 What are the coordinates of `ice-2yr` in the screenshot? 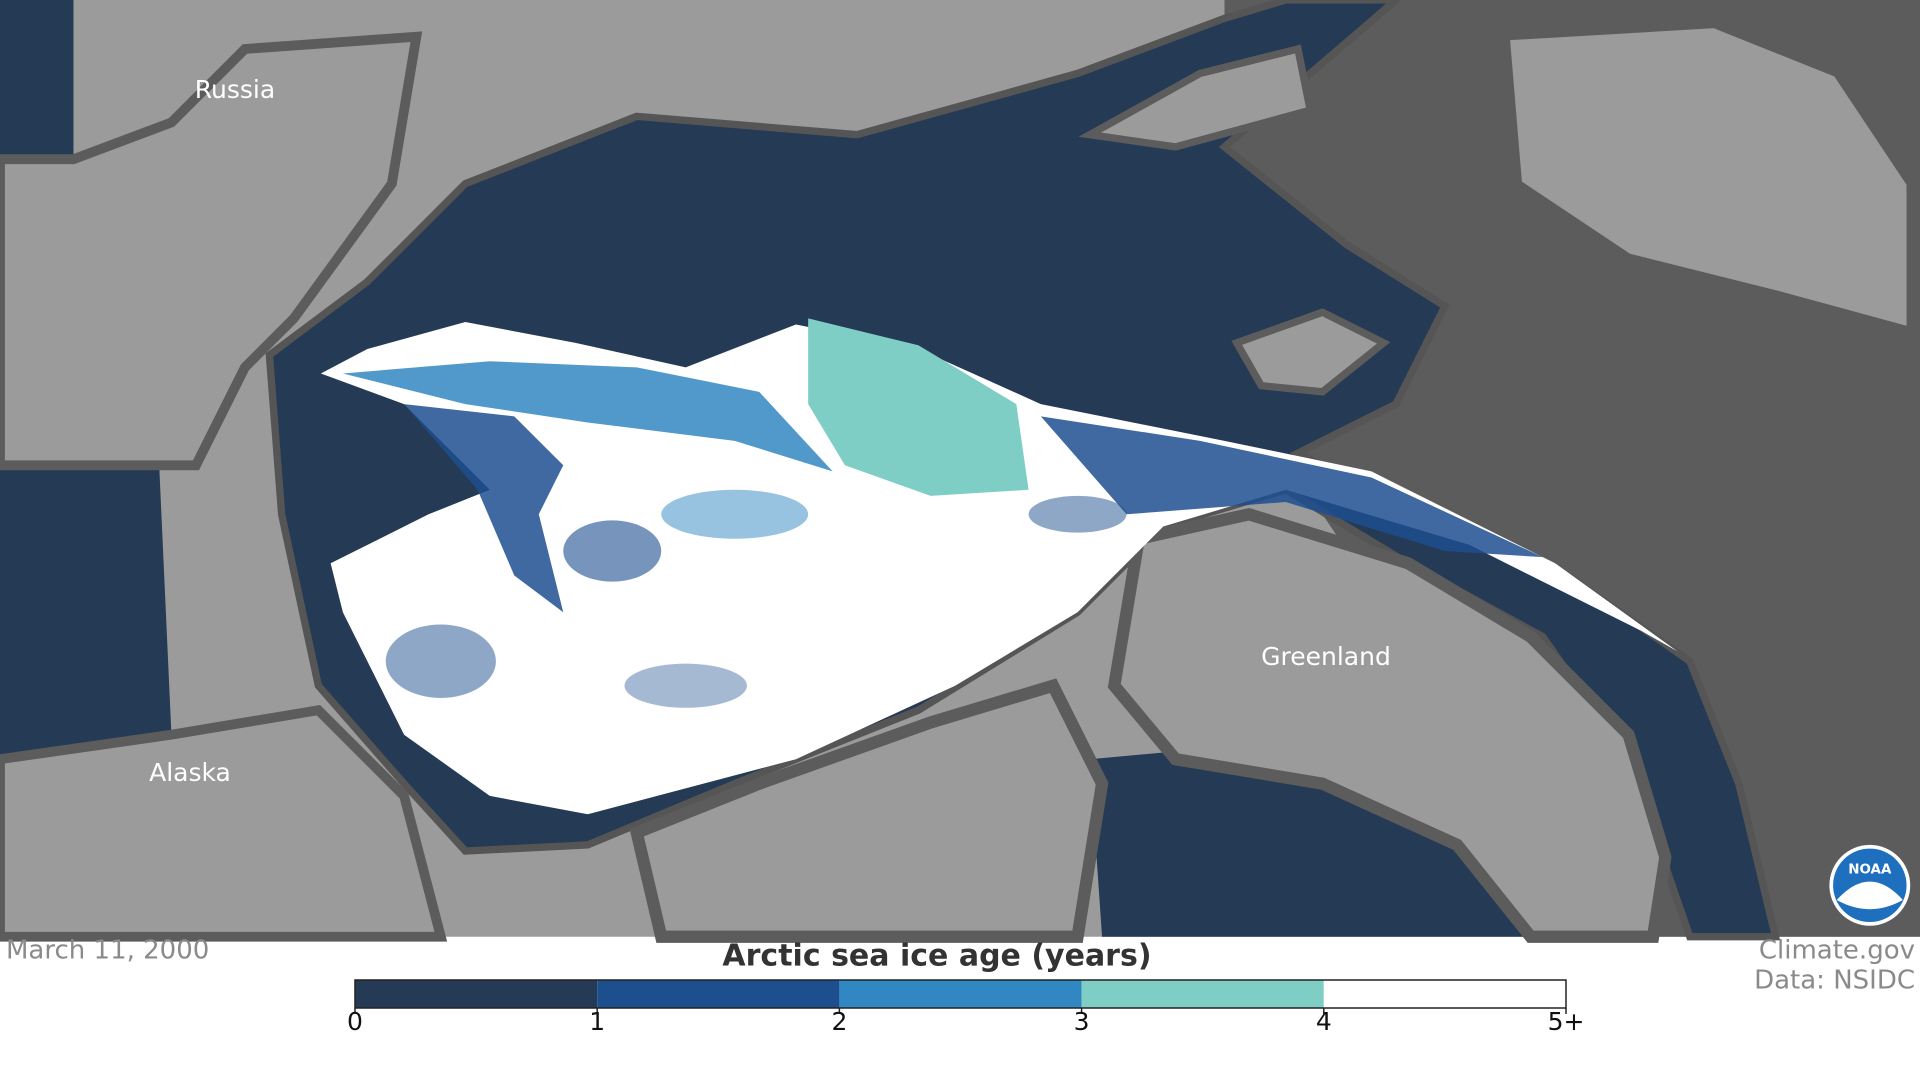 It's located at (587, 416).